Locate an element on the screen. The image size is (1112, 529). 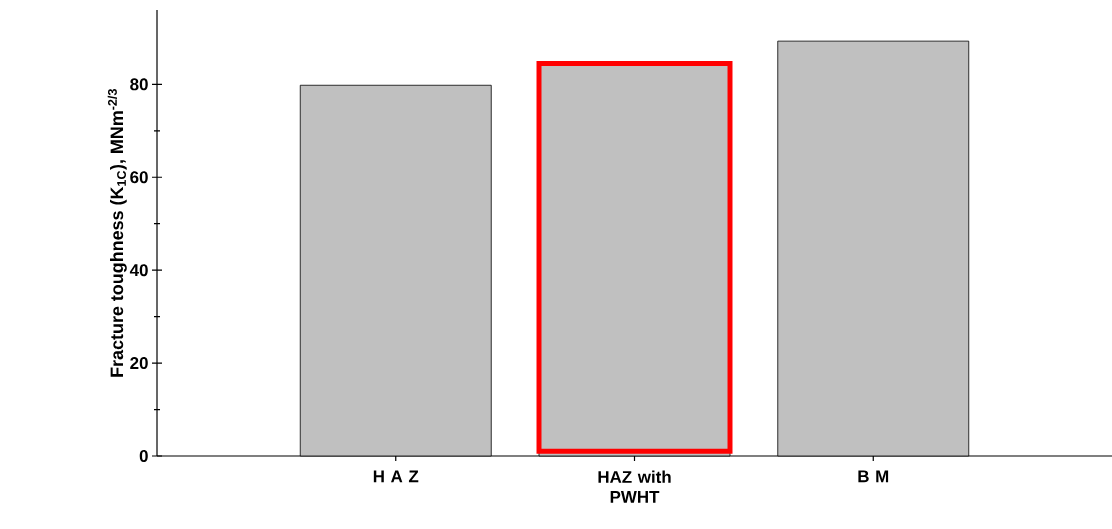
x-tick-label: H A Z is located at coordinates (396, 476).